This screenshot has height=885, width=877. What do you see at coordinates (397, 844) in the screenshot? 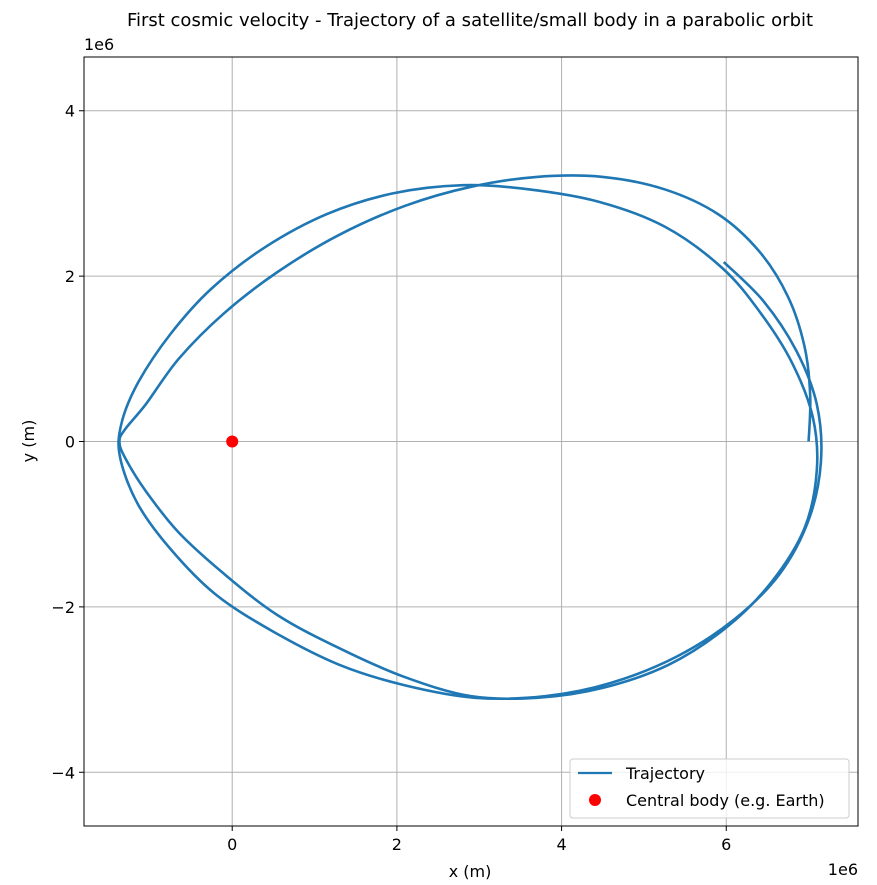
I see `x-tick-label: 2` at bounding box center [397, 844].